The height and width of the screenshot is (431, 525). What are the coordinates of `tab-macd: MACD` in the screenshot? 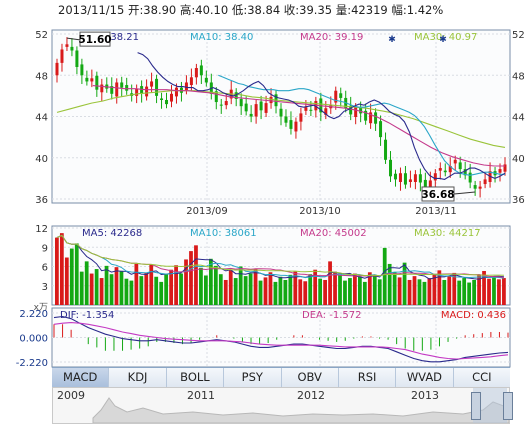 It's located at (81, 377).